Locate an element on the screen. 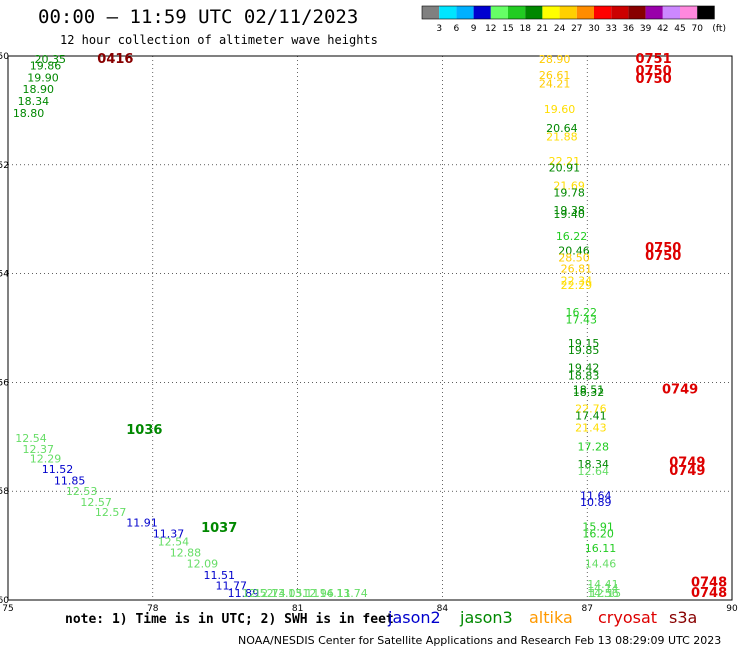  swh-reading: 18.90 is located at coordinates (38, 89).